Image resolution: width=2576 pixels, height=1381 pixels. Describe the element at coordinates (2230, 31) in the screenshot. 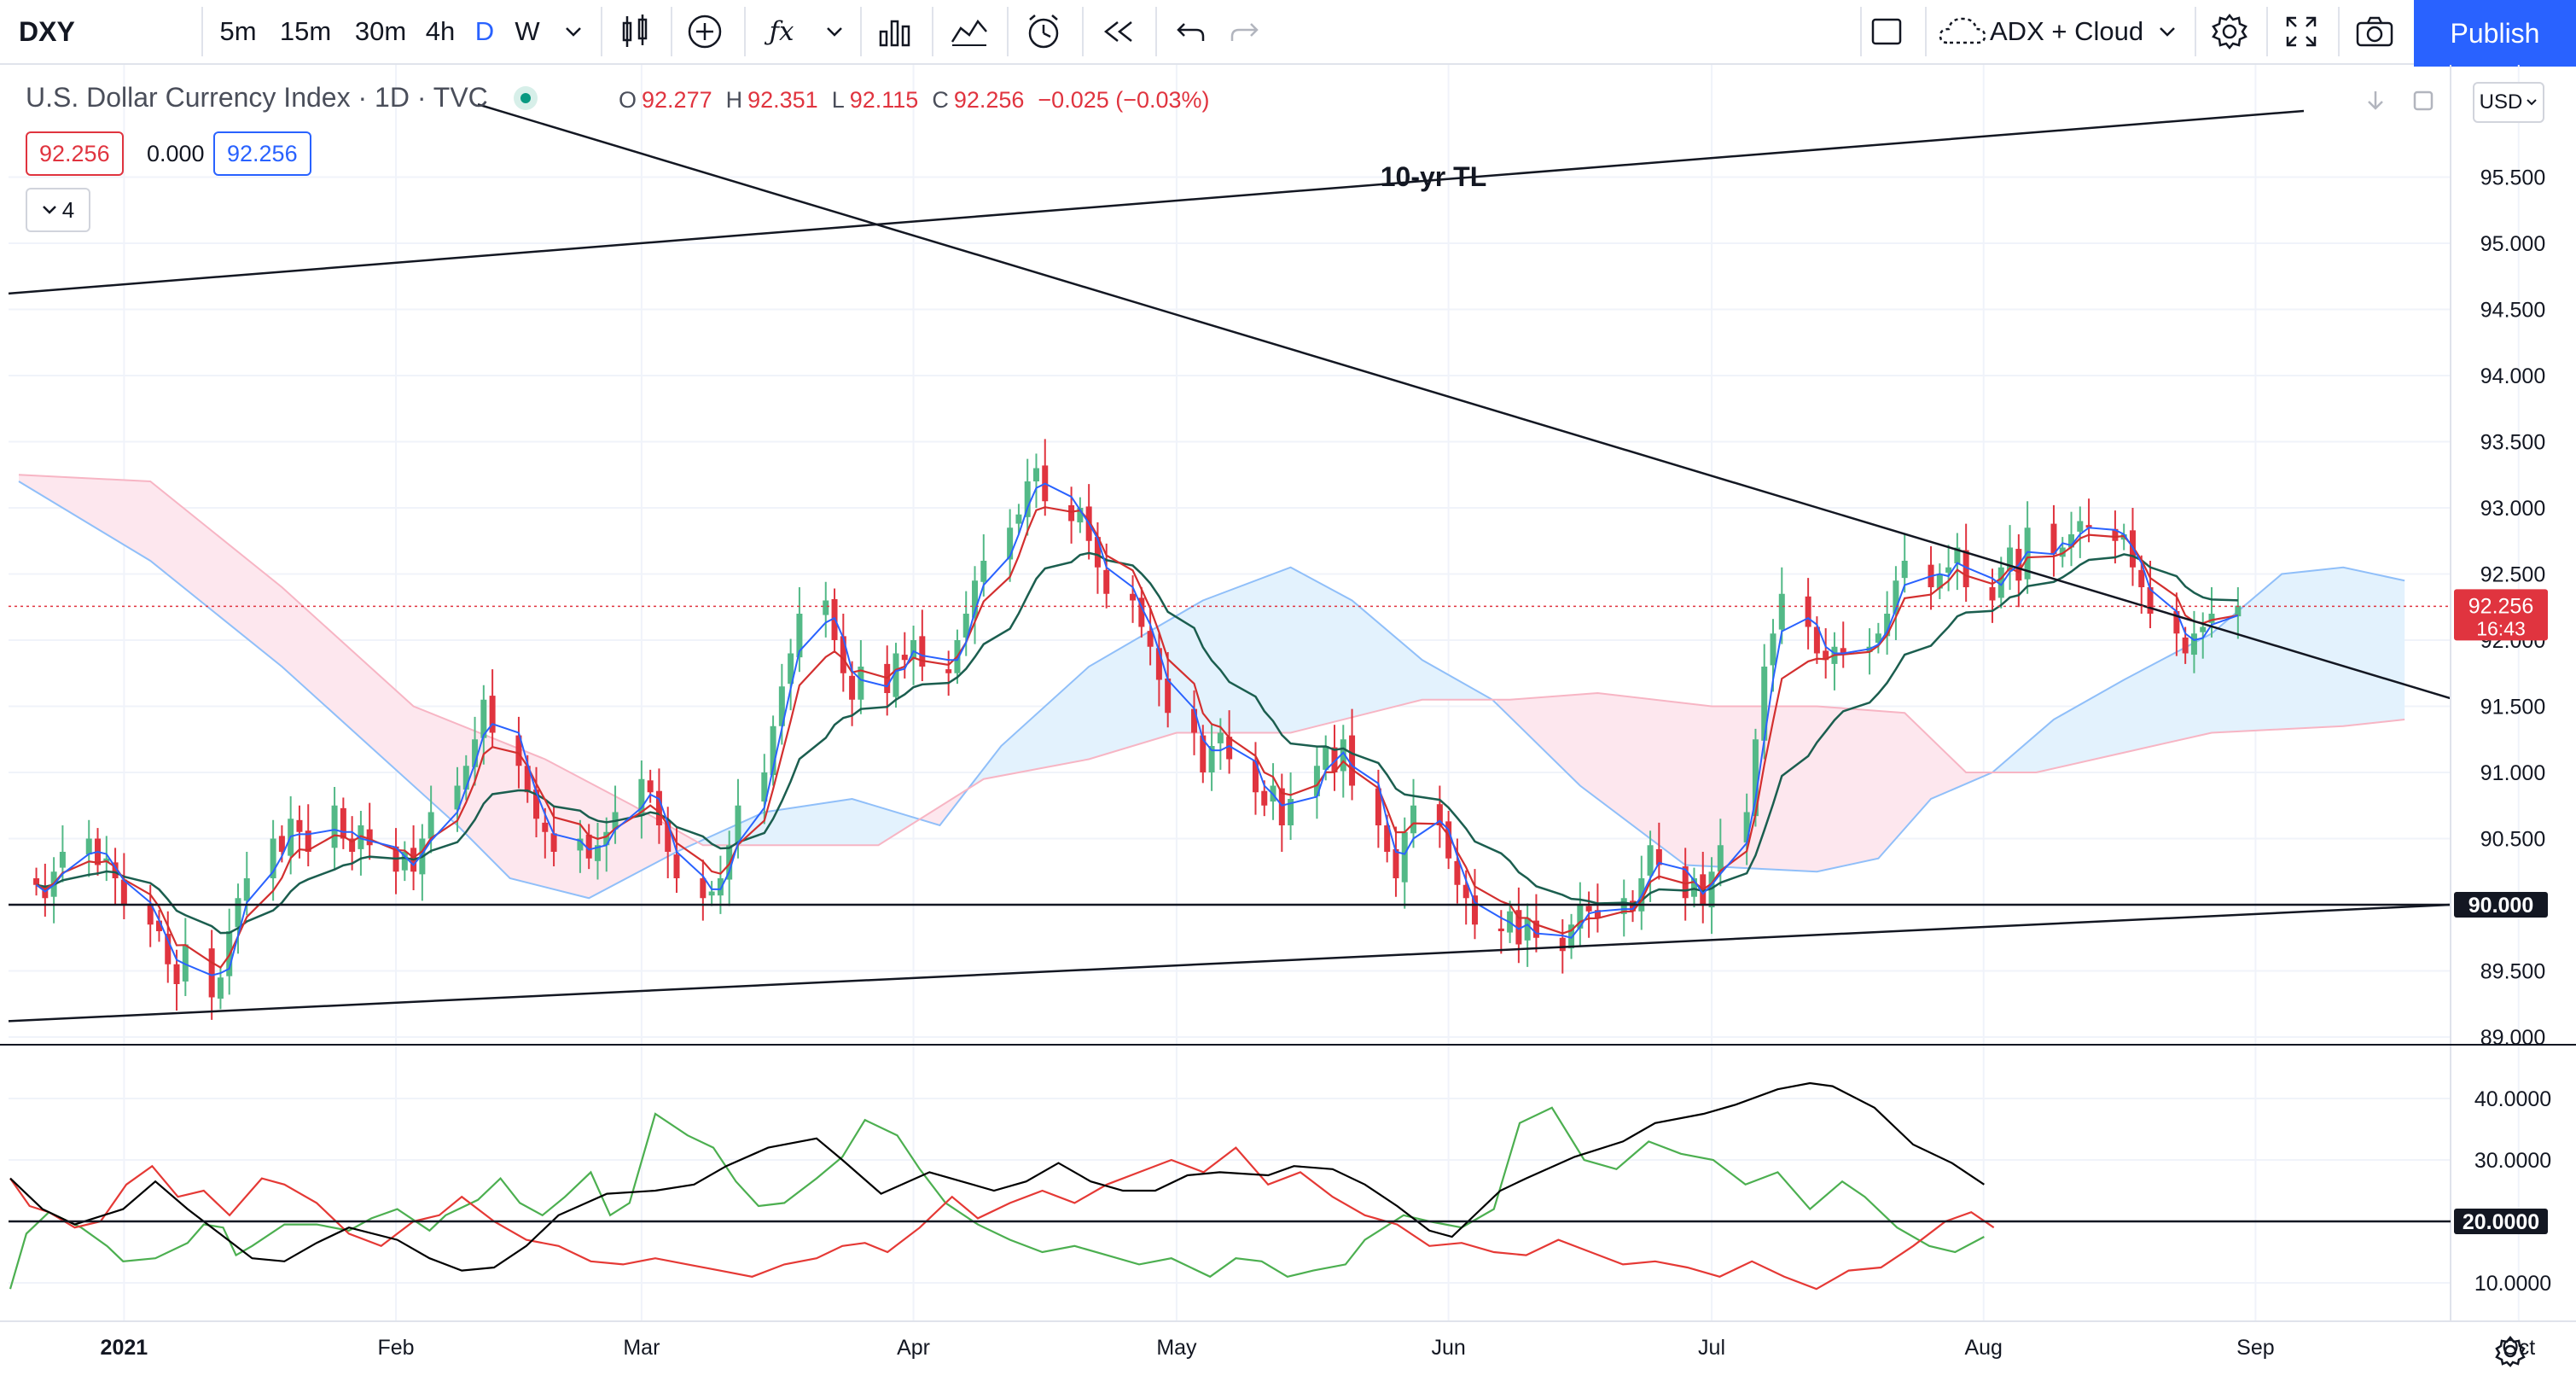

I see `settings-gear-icon` at that location.